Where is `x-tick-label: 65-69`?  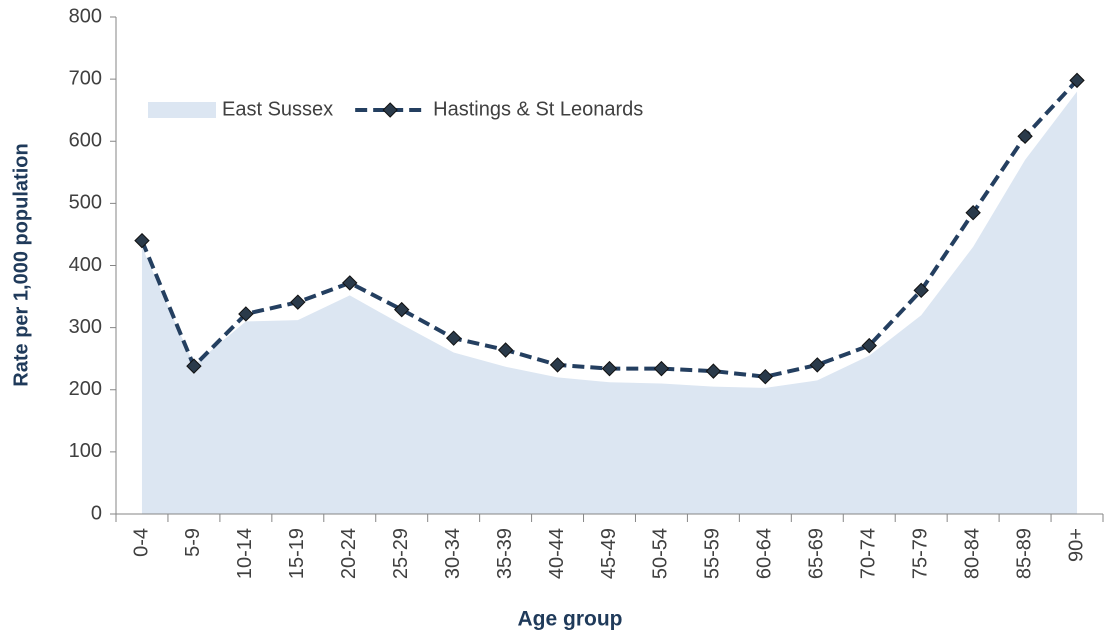 x-tick-label: 65-69 is located at coordinates (817, 553).